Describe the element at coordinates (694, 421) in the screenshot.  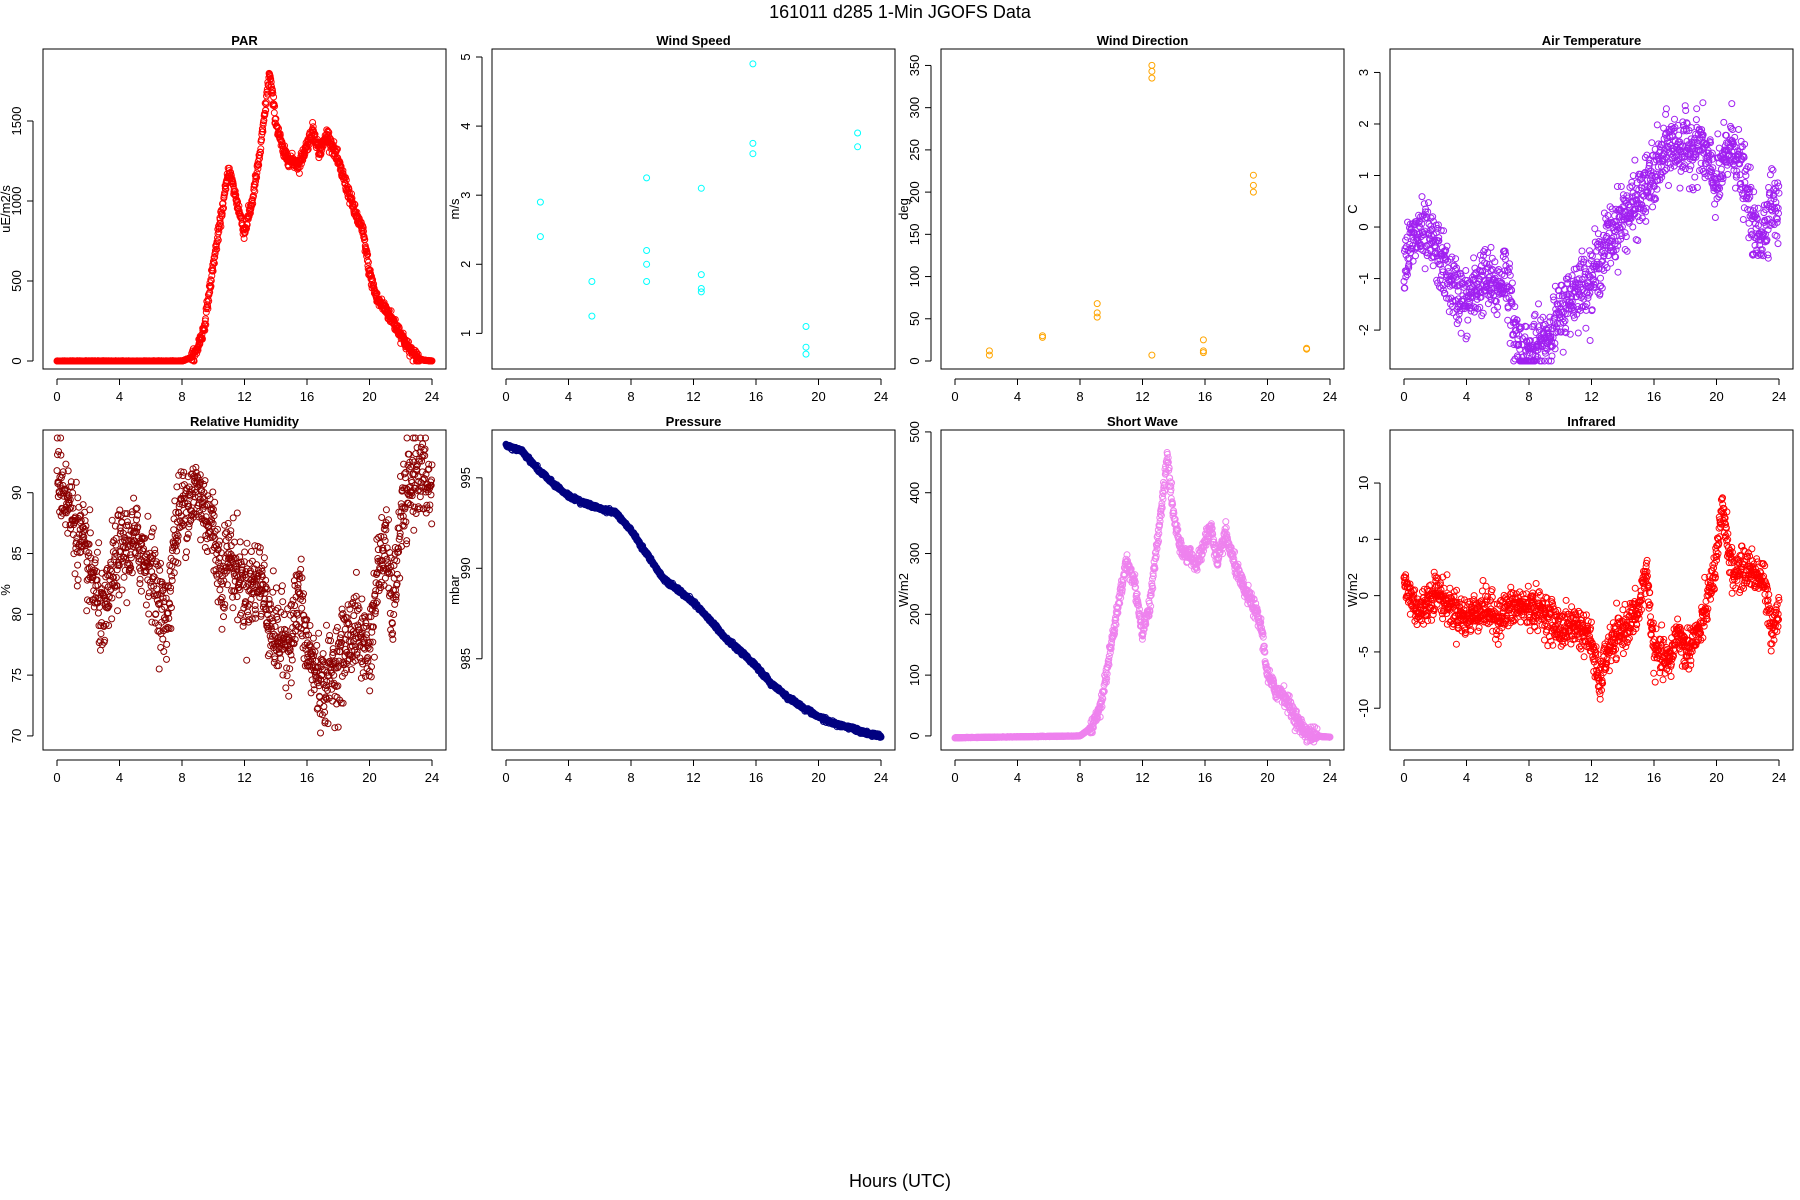
I see `panel-title: Pressure` at that location.